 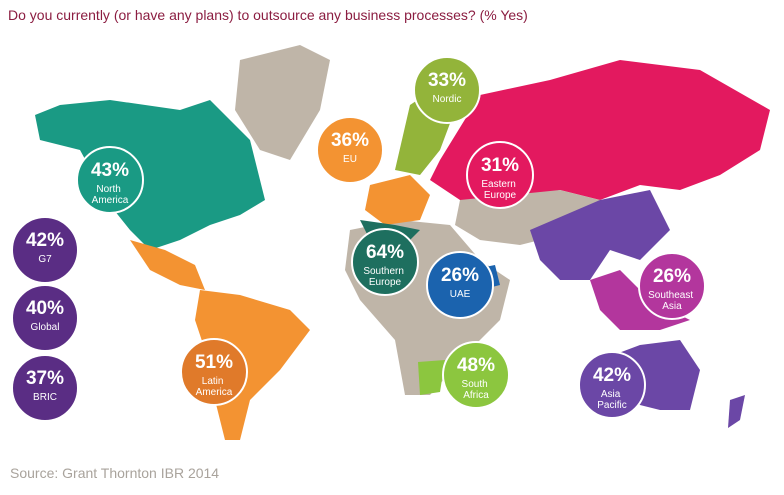 What do you see at coordinates (384, 277) in the screenshot?
I see `region-name: Southern Europe` at bounding box center [384, 277].